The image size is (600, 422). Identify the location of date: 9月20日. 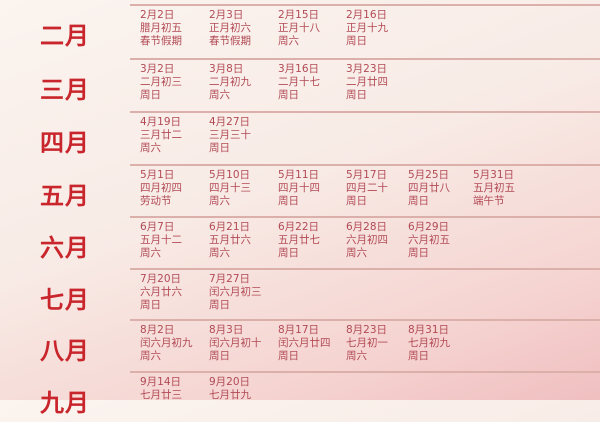
(230, 382).